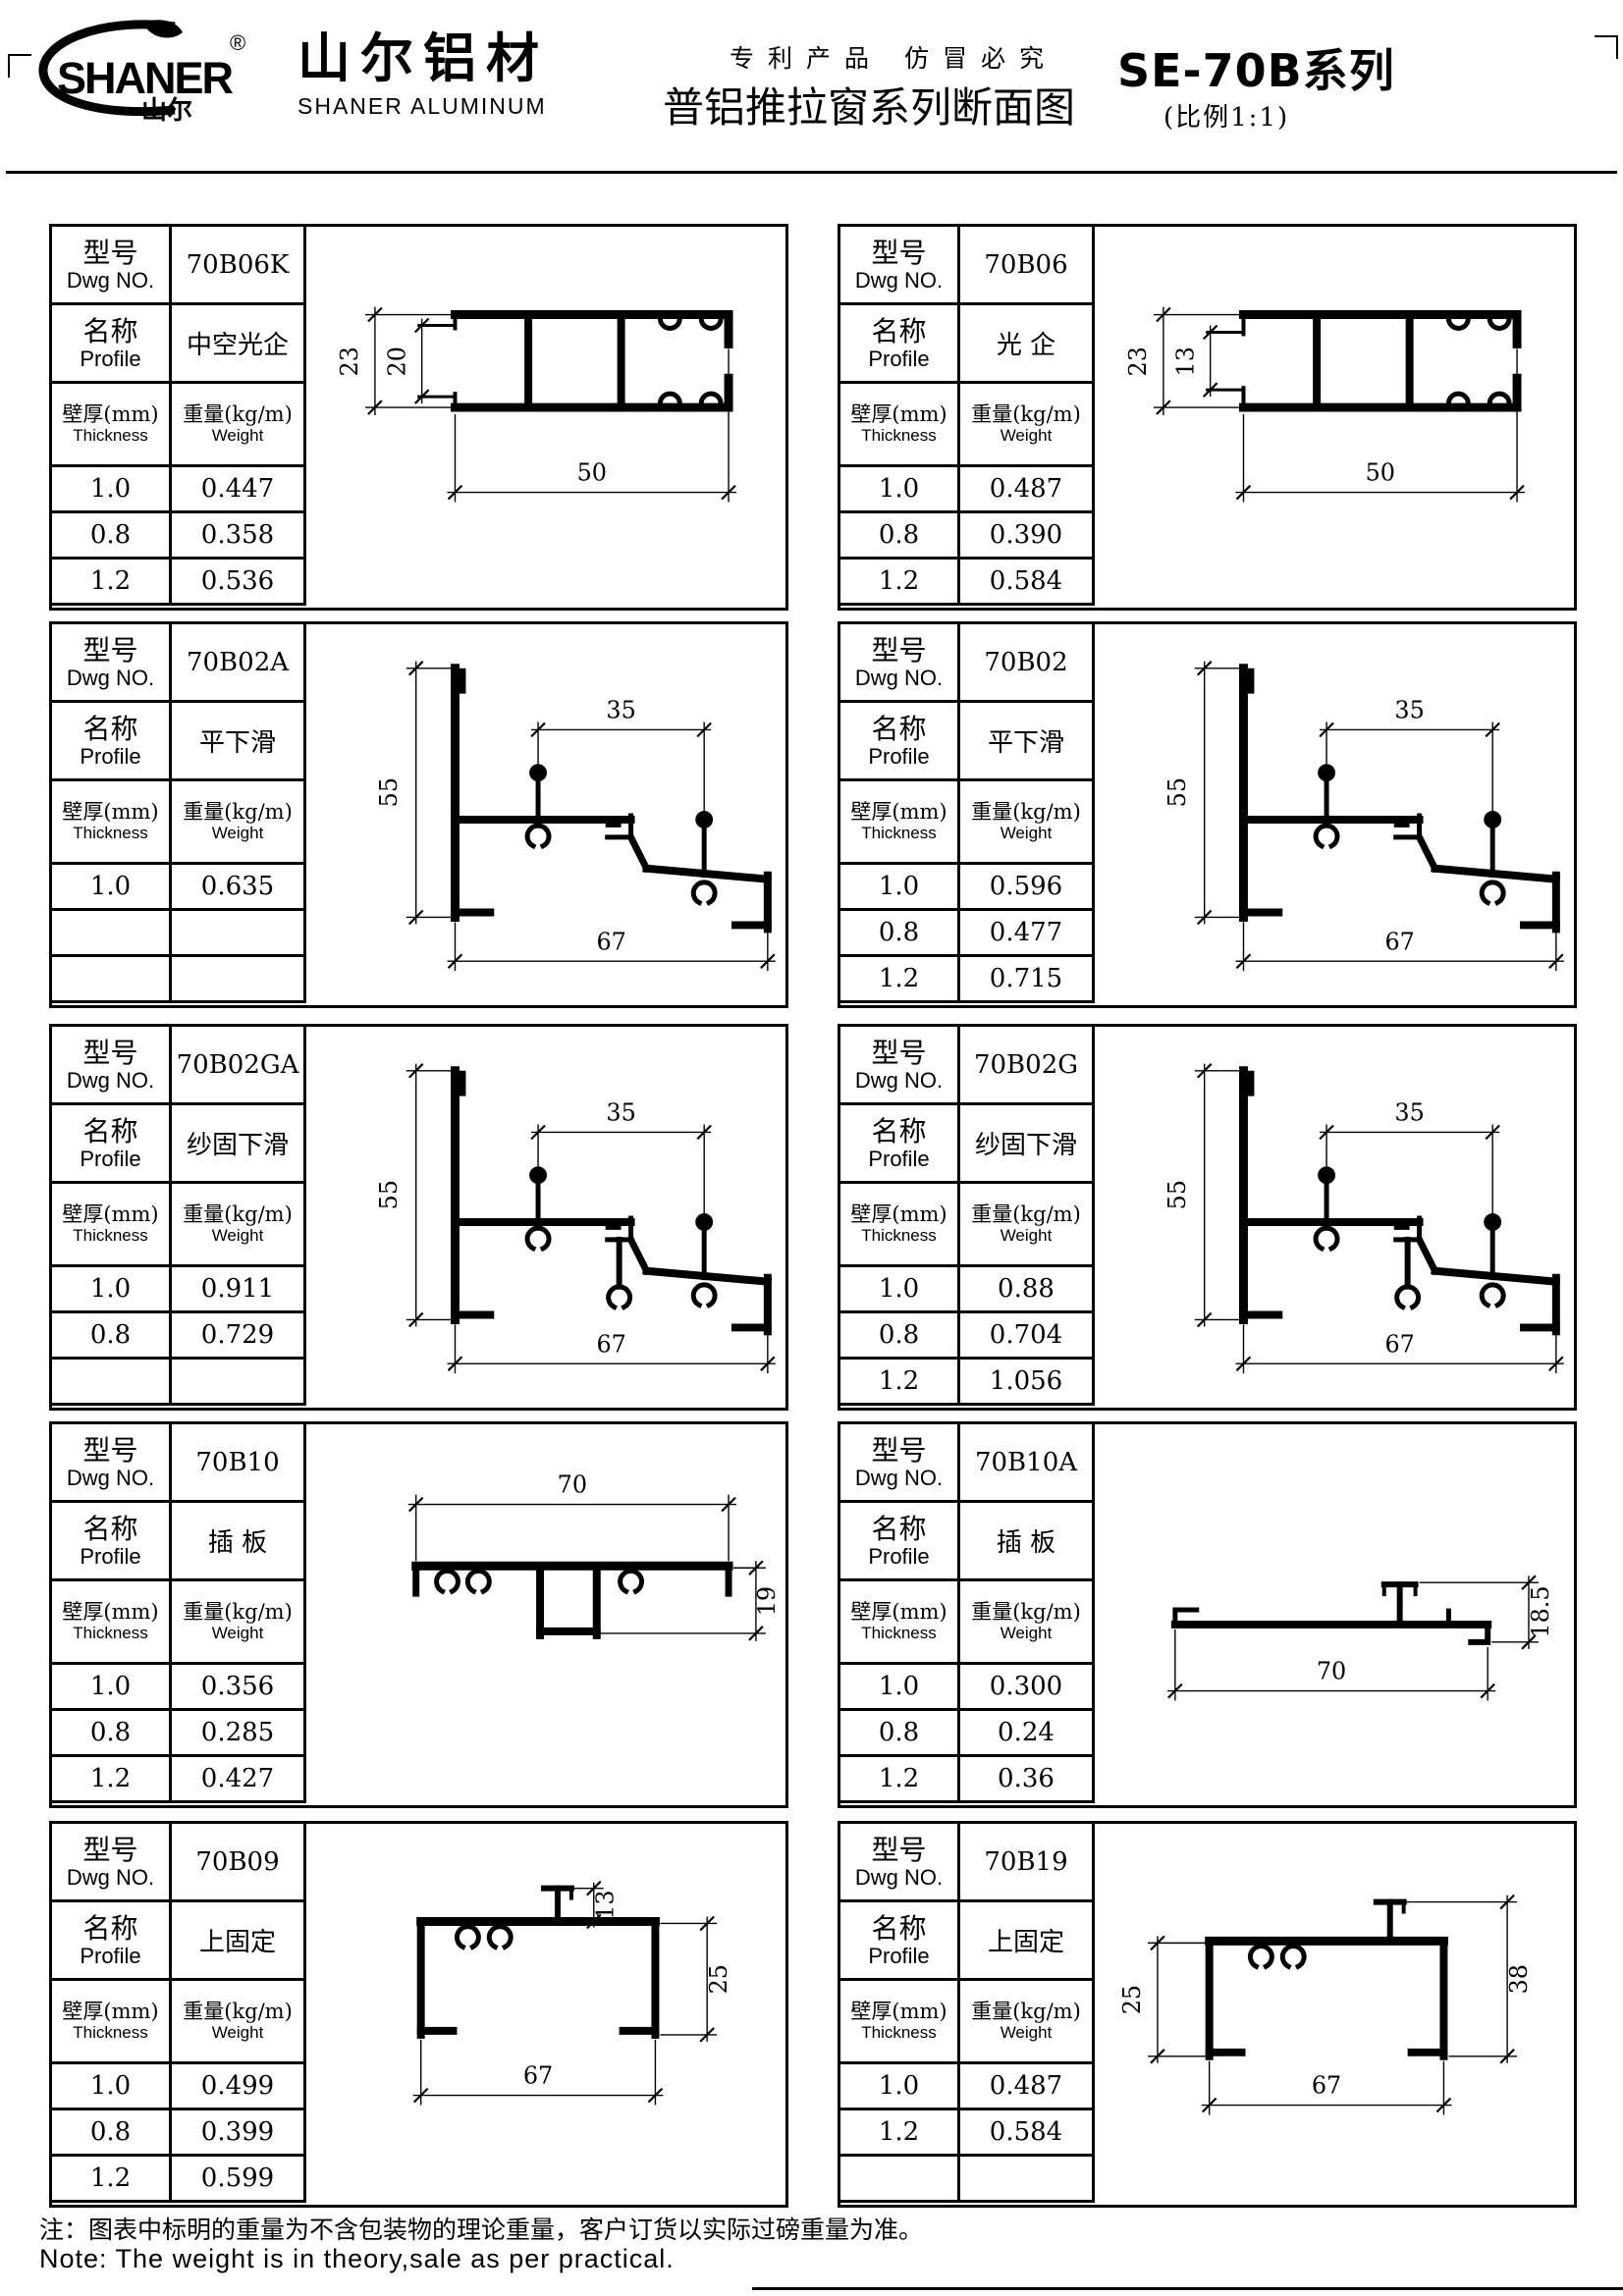 Image resolution: width=1623 pixels, height=2296 pixels. I want to click on dwg-no: 70B09, so click(237, 1862).